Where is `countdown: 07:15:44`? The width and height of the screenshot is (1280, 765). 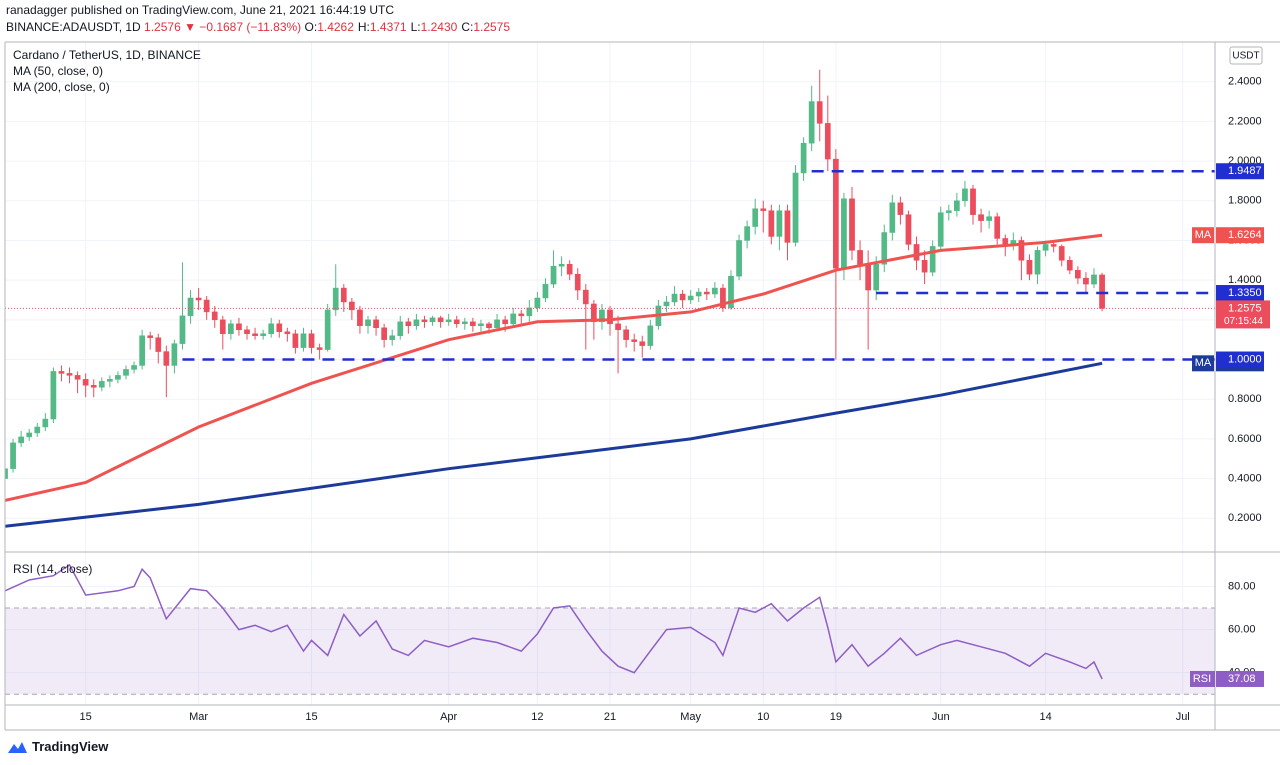 countdown: 07:15:44 is located at coordinates (1243, 321).